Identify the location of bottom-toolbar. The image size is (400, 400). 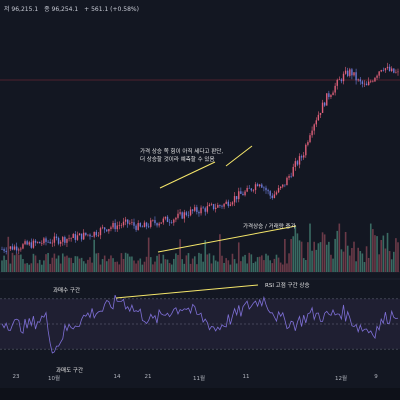
(200, 394).